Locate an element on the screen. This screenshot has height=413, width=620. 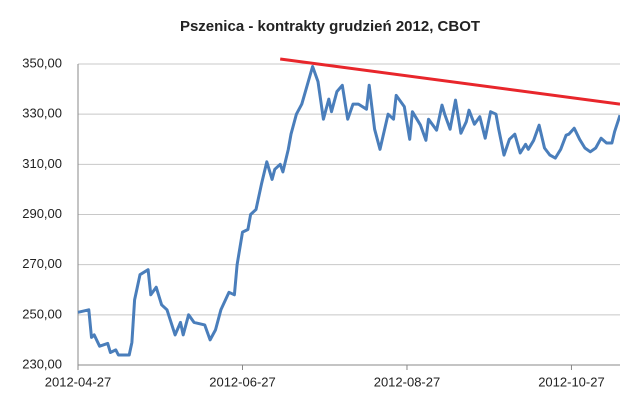
y-tick-label: 290,00 is located at coordinates (42, 213).